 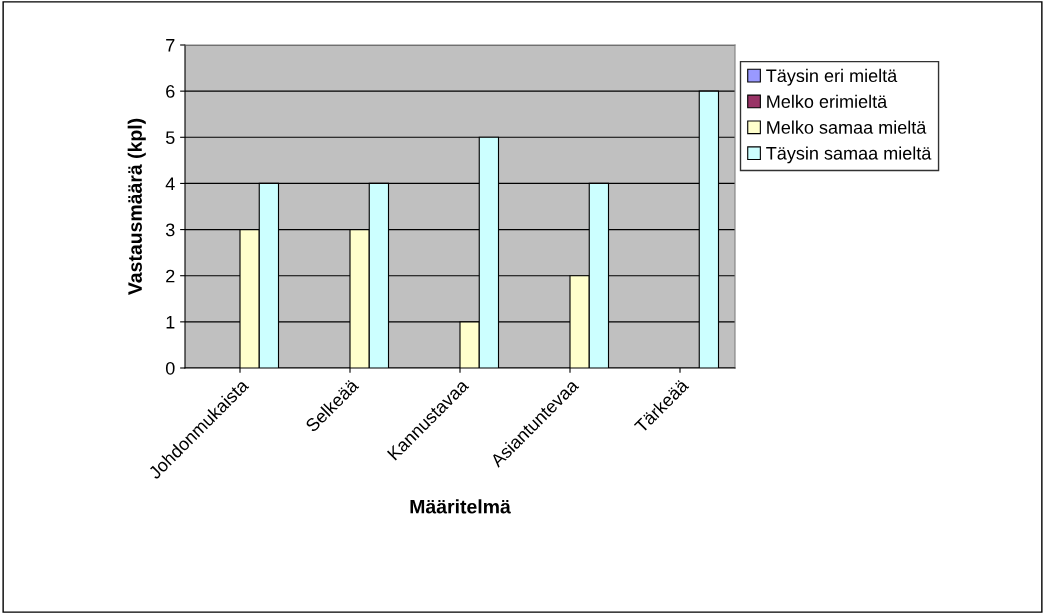 What do you see at coordinates (170, 138) in the screenshot?
I see `y-tick-label: 5` at bounding box center [170, 138].